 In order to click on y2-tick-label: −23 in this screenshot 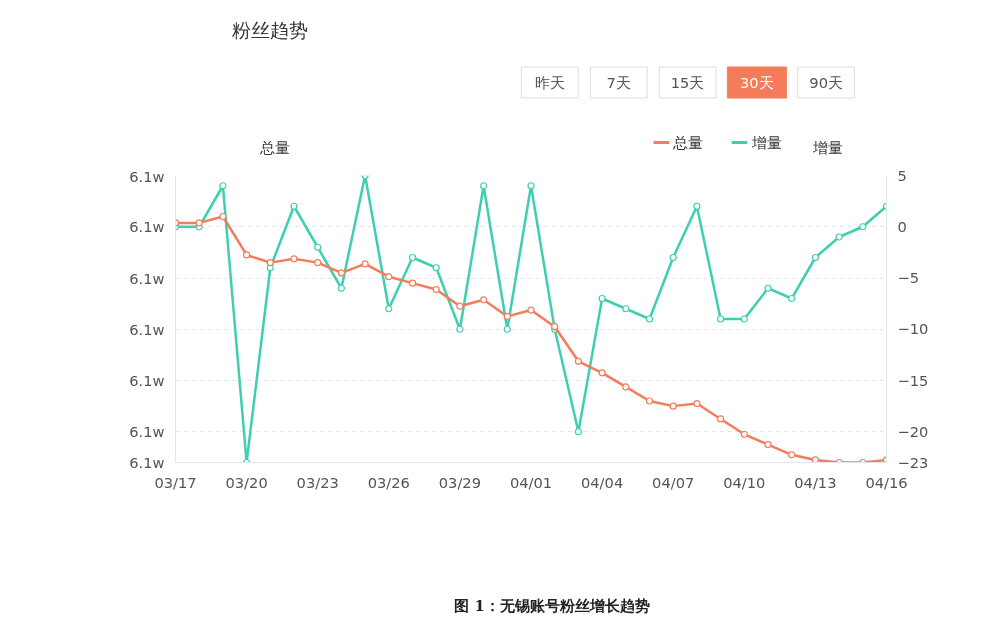, I will do `click(913, 462)`.